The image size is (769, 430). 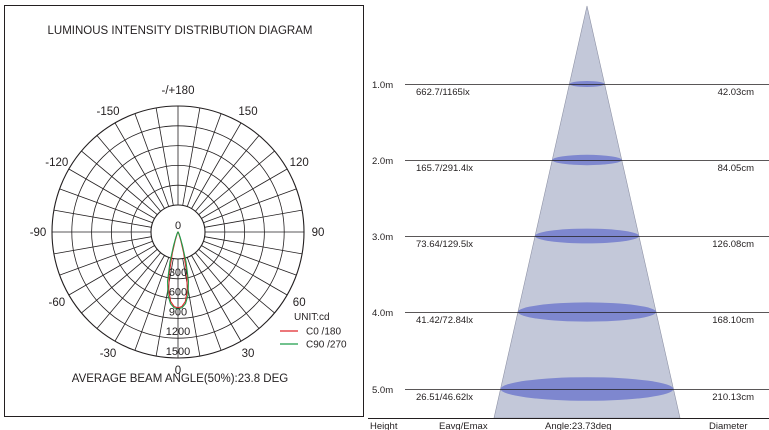 I want to click on row-diameter: 210.13cm, so click(x=733, y=397).